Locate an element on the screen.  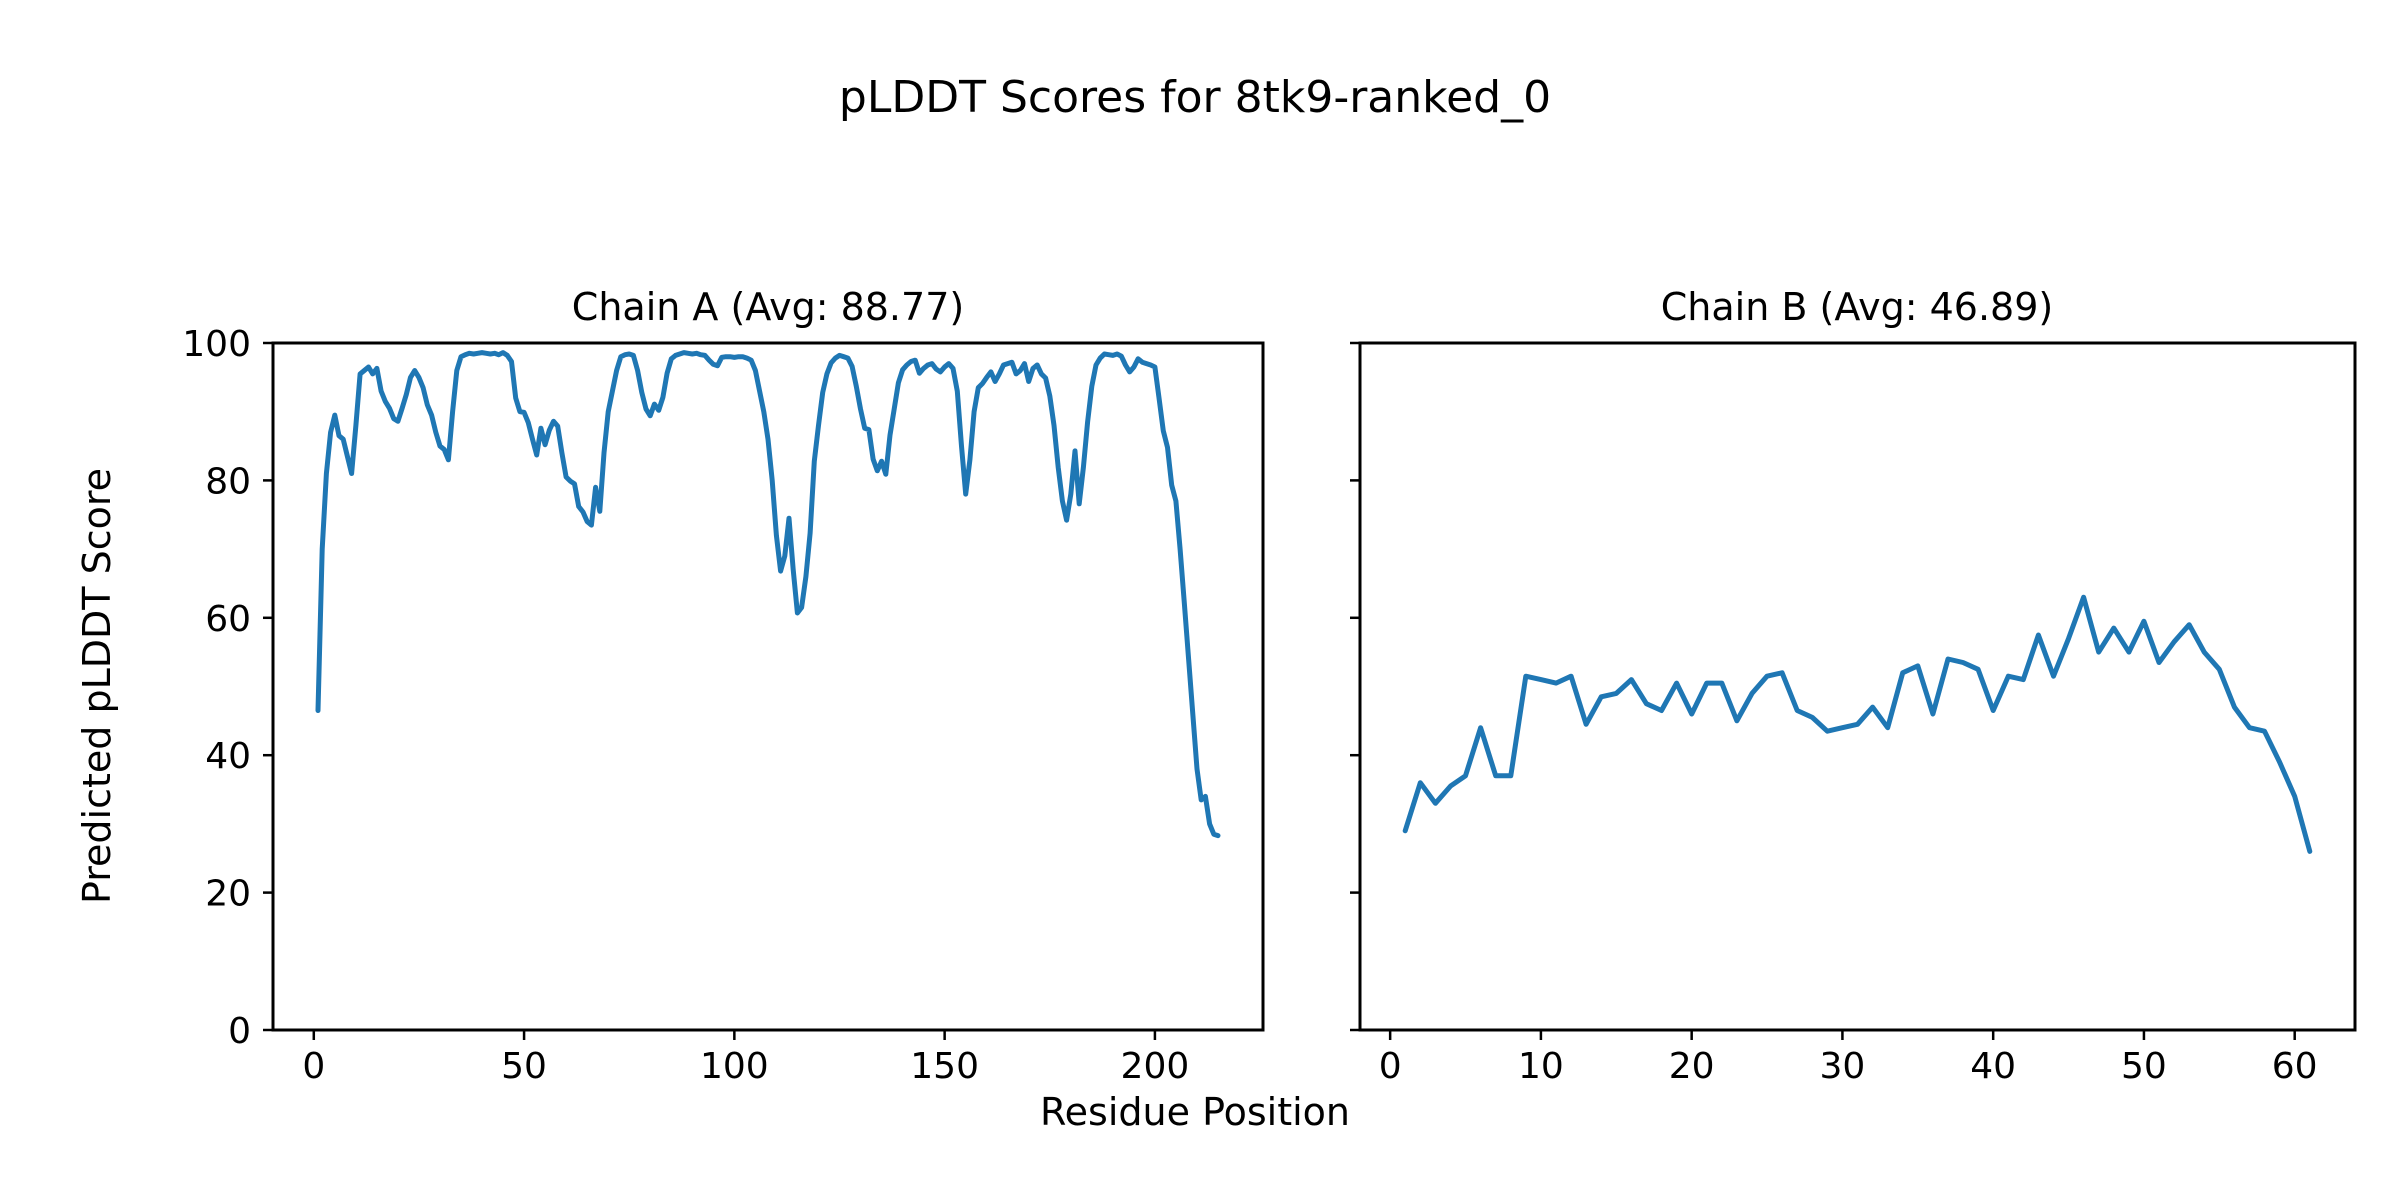
chain-b-x-tick-label: 0 is located at coordinates (1390, 1066).